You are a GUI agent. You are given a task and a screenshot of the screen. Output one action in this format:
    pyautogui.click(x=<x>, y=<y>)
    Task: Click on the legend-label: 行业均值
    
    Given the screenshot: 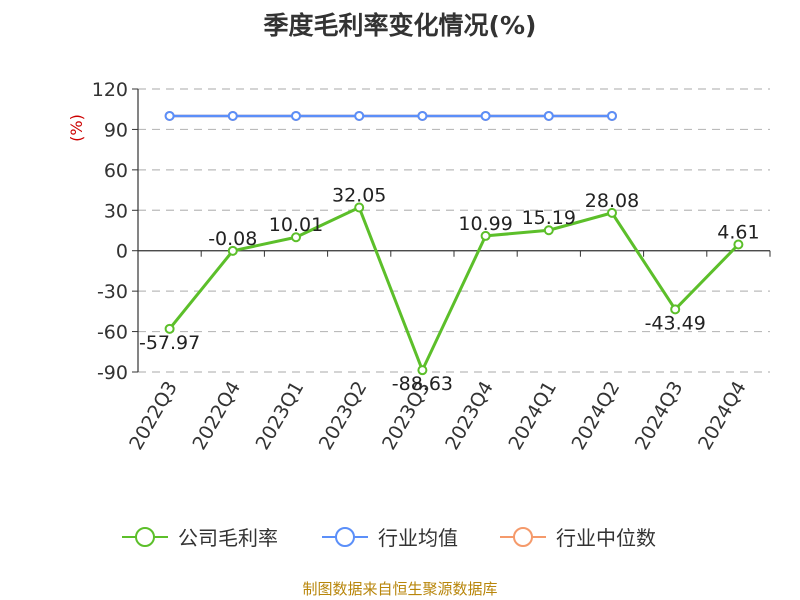 What is the action you would take?
    pyautogui.click(x=418, y=538)
    